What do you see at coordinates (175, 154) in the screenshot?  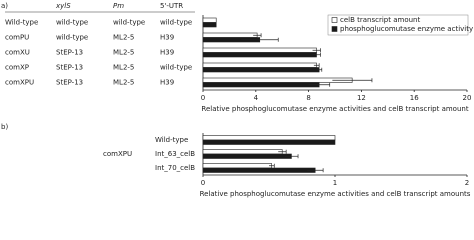 I see `category-label: Int_63_celB` at bounding box center [175, 154].